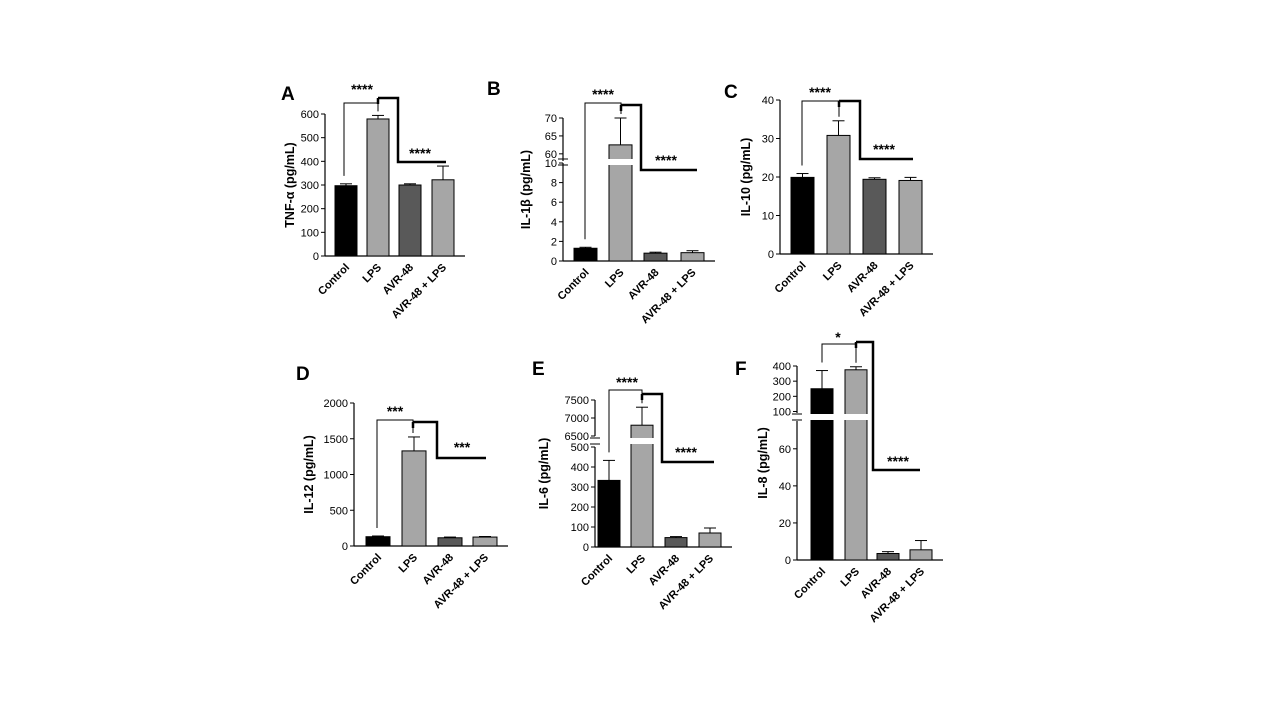 The width and height of the screenshot is (1280, 720). I want to click on y-tick-label: 30, so click(768, 140).